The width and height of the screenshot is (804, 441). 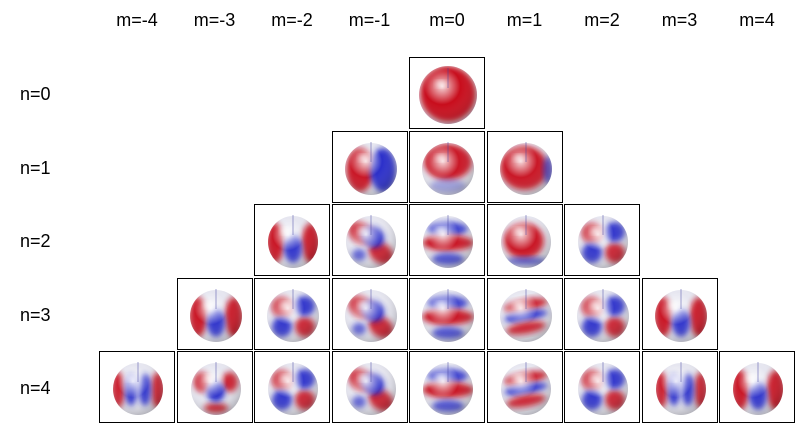 I want to click on row-label: n=2, so click(x=35, y=241).